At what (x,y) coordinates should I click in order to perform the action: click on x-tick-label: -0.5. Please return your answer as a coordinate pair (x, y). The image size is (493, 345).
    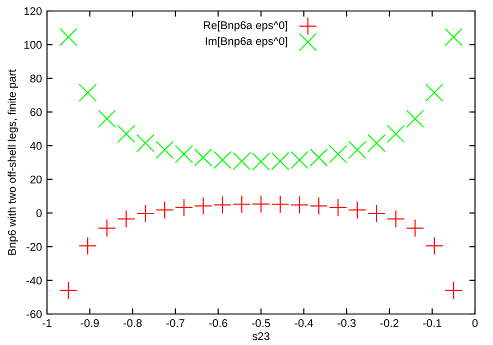
    Looking at the image, I should click on (261, 323).